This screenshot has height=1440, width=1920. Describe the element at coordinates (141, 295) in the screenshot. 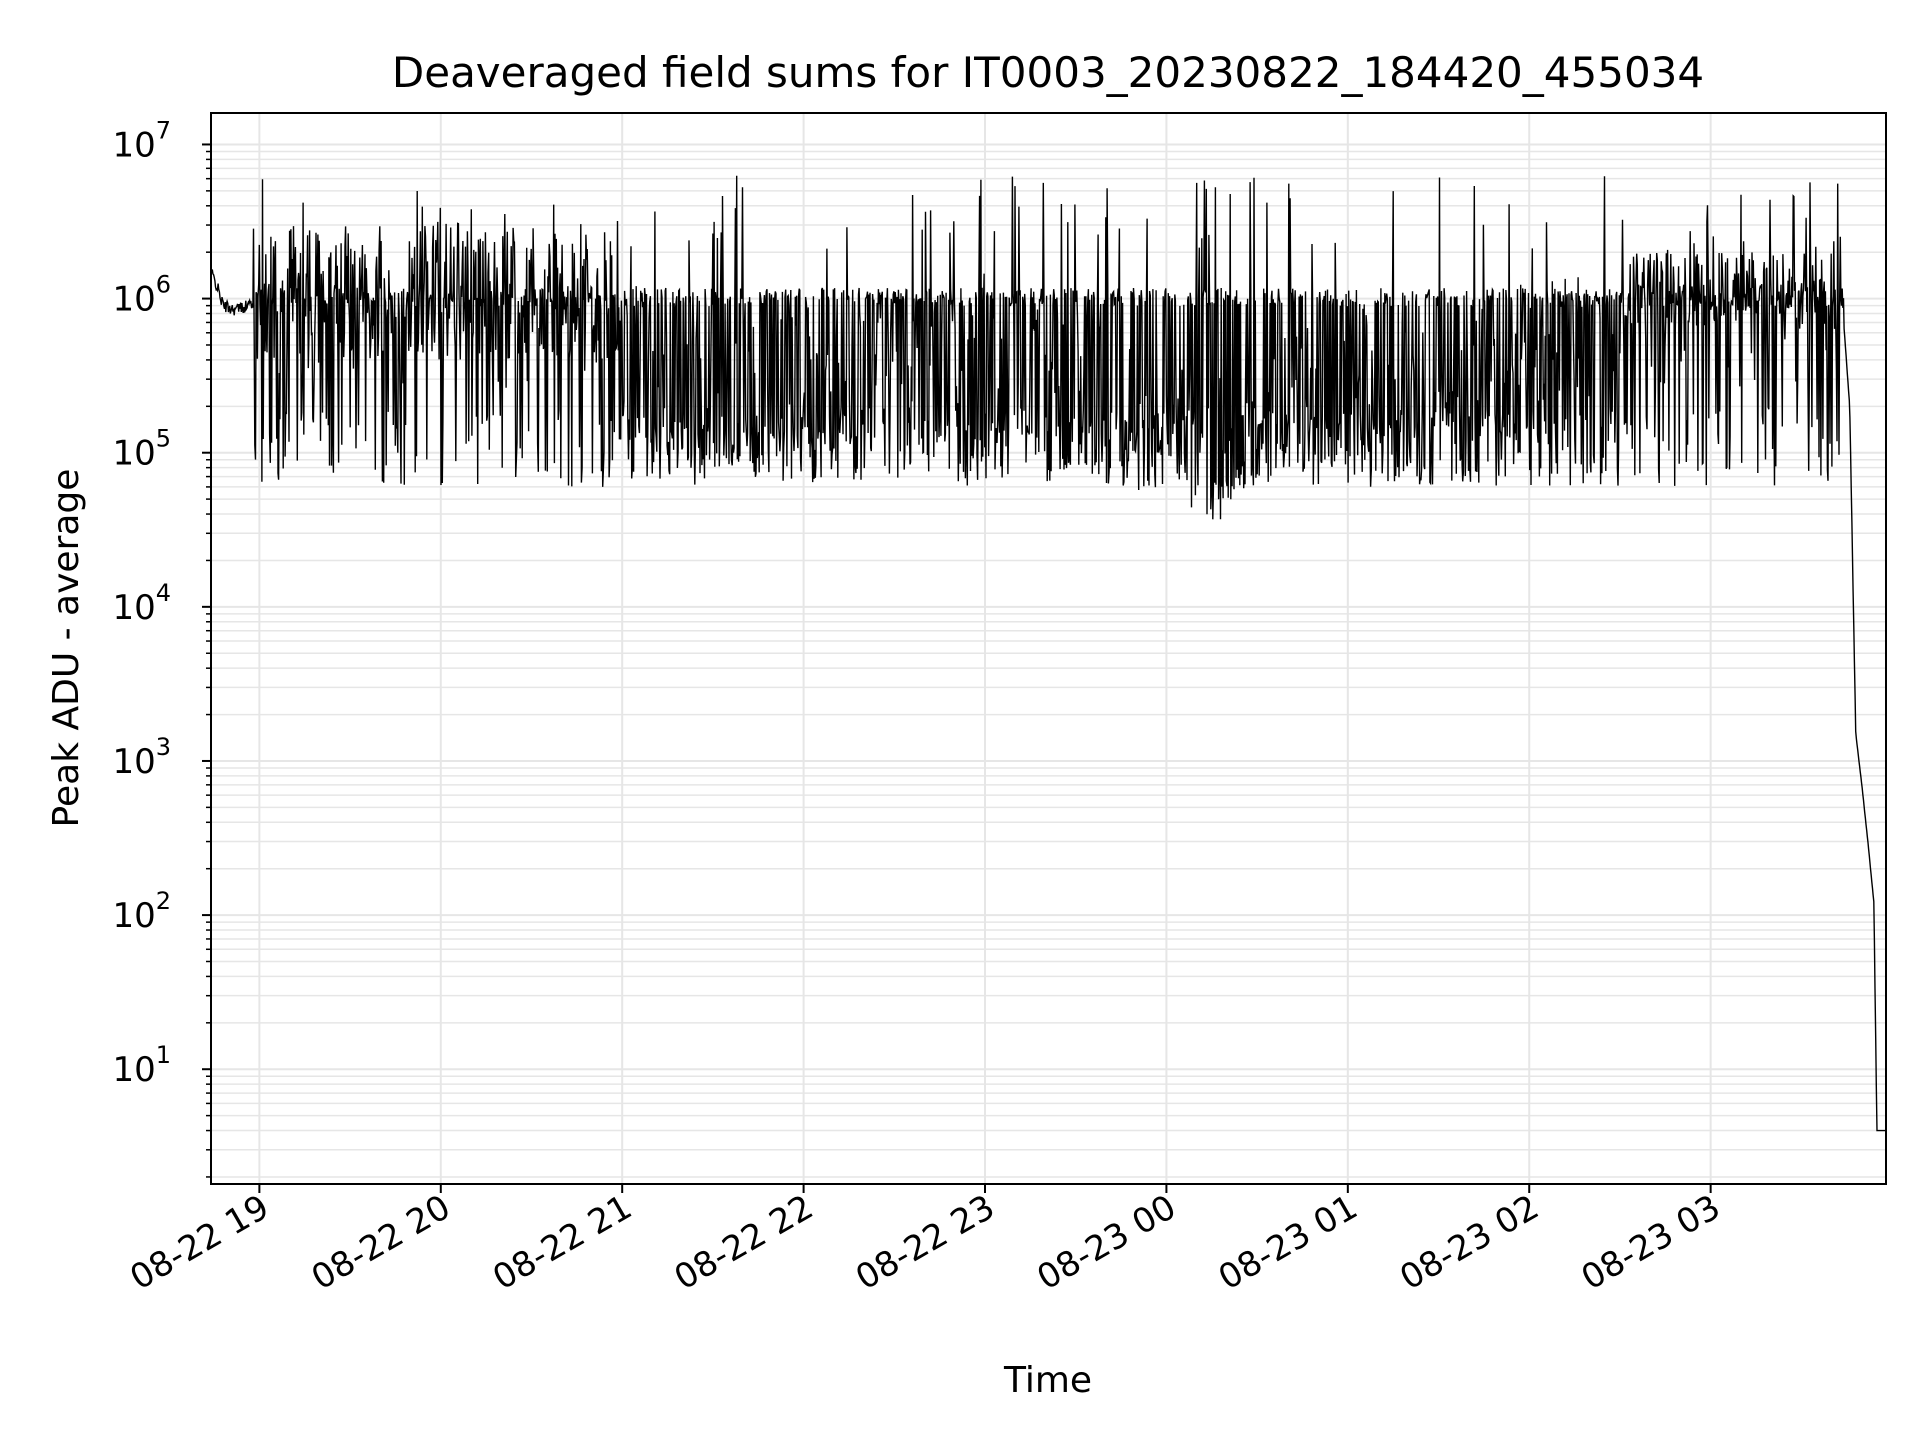

I see `y-tick-label: 10⁶` at that location.